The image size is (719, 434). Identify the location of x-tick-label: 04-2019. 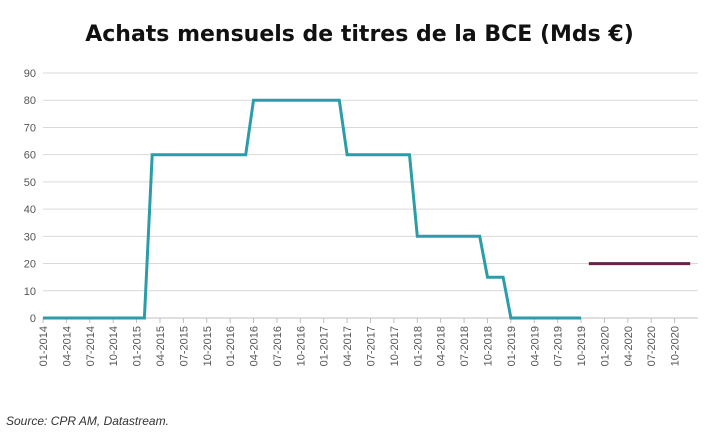
(535, 346).